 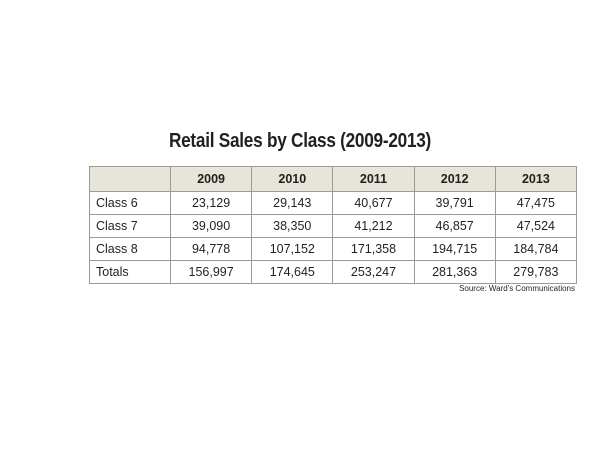 What do you see at coordinates (300, 141) in the screenshot?
I see `chart-title: Retail Sales by Class (2009-2013)` at bounding box center [300, 141].